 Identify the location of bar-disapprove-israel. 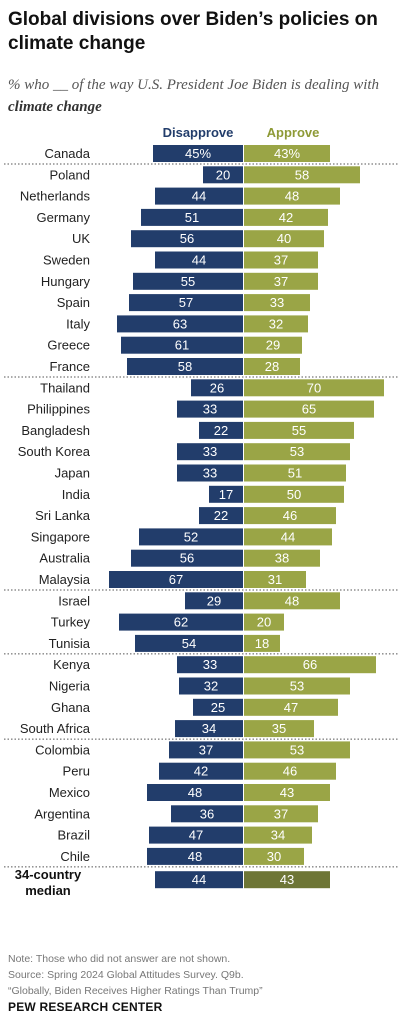
(214, 601).